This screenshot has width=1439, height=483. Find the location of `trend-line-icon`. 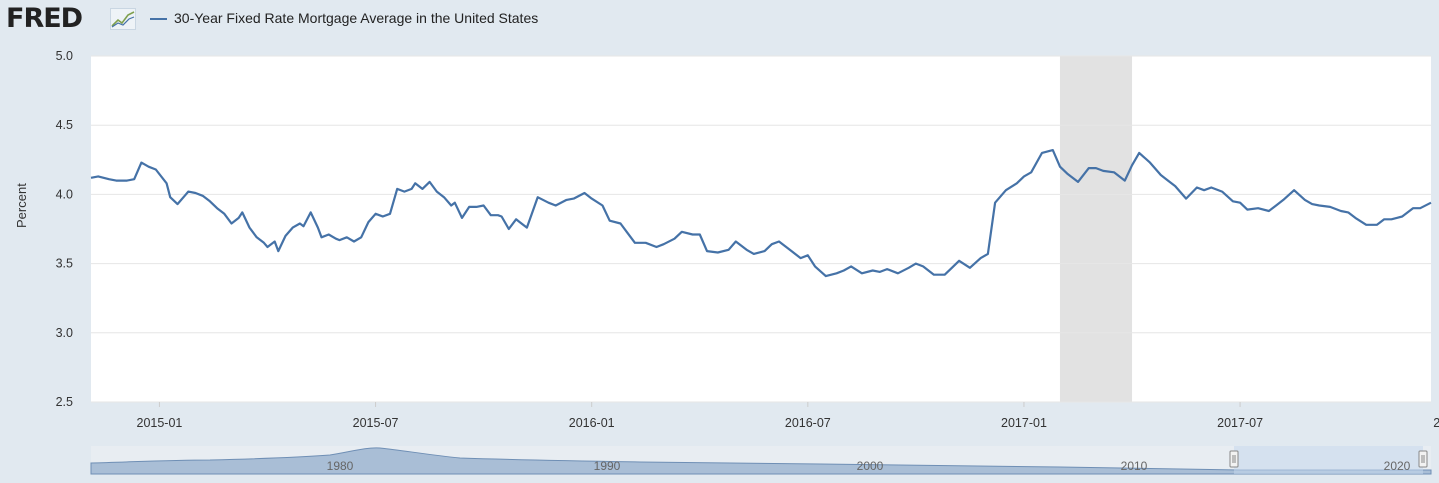

trend-line-icon is located at coordinates (123, 19).